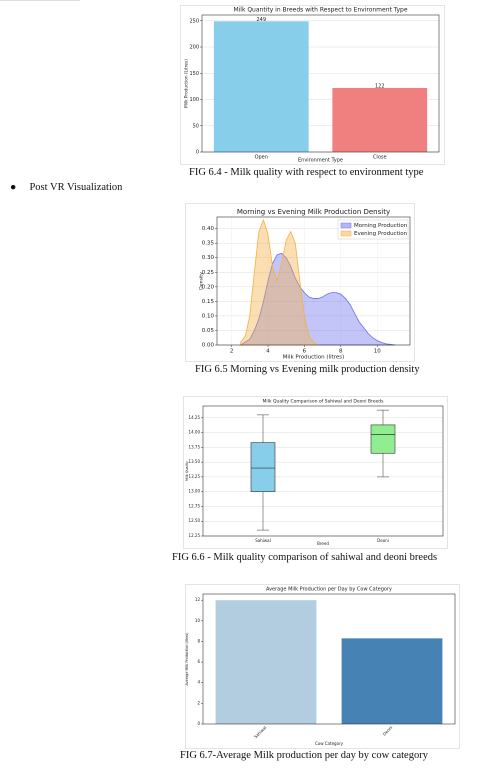 The width and height of the screenshot is (487, 773). Describe the element at coordinates (195, 432) in the screenshot. I see `y-tick-label: 14.00` at that location.